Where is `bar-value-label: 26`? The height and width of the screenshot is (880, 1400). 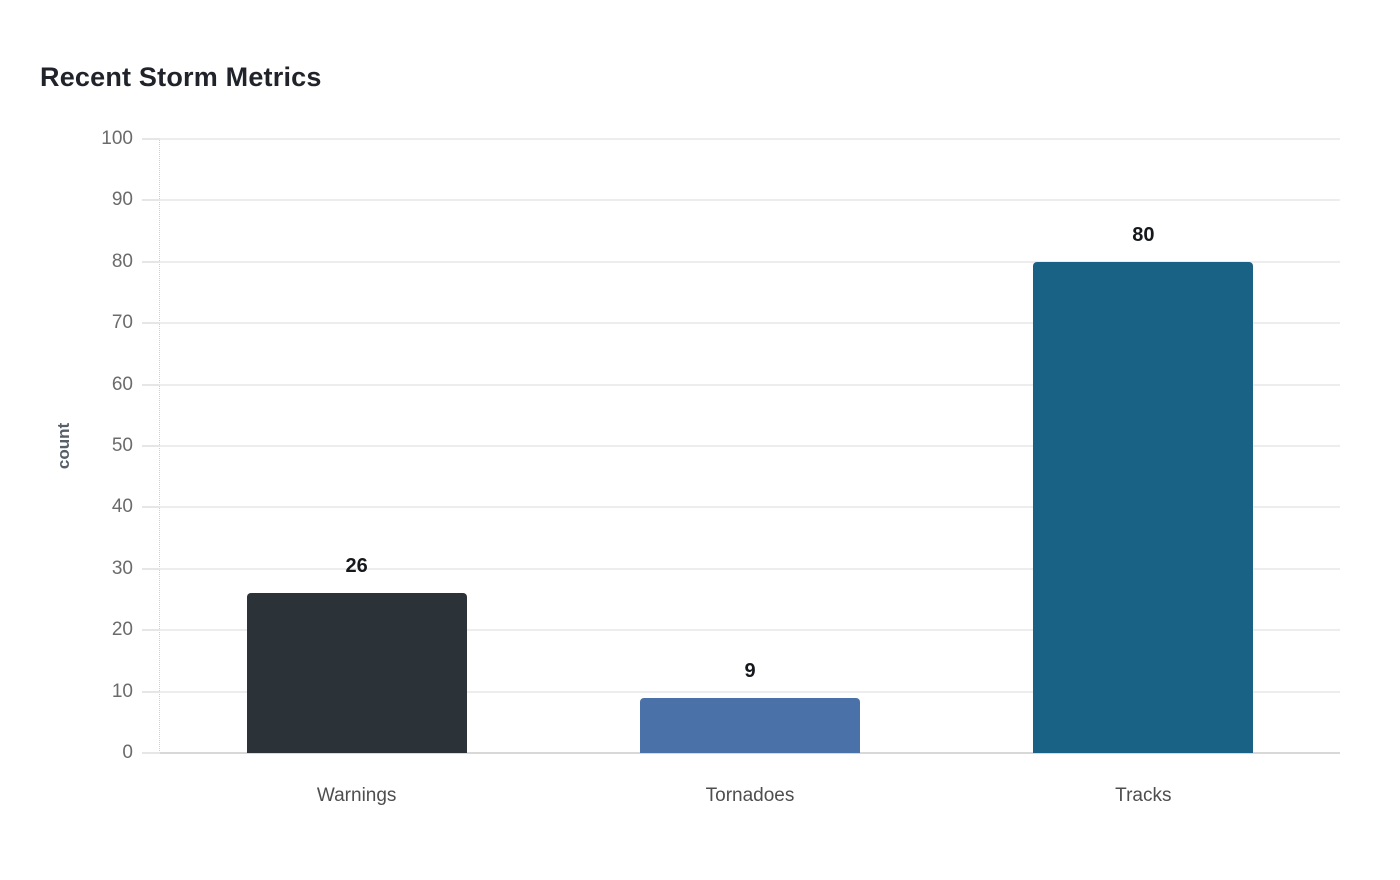
bar-value-label: 26 is located at coordinates (356, 566).